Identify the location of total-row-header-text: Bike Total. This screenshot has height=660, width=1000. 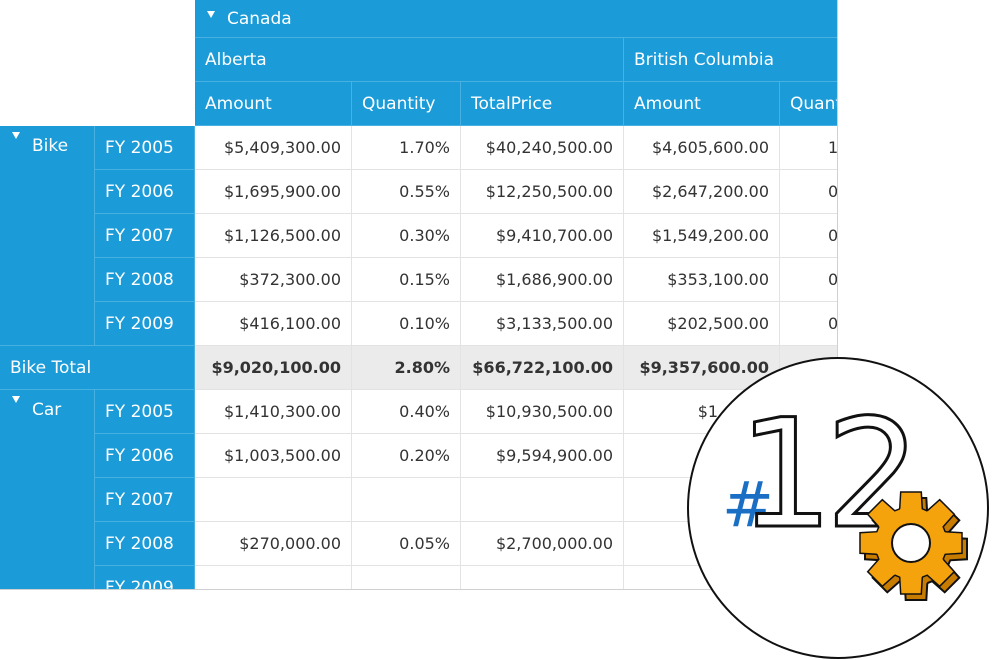
(51, 367).